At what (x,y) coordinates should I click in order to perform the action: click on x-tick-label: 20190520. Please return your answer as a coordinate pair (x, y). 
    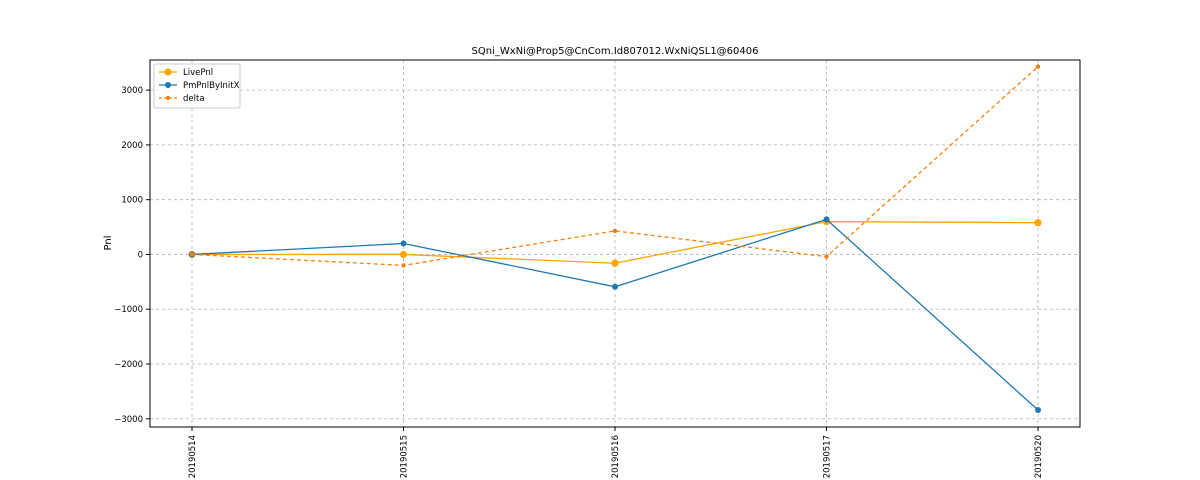
    Looking at the image, I should click on (1039, 456).